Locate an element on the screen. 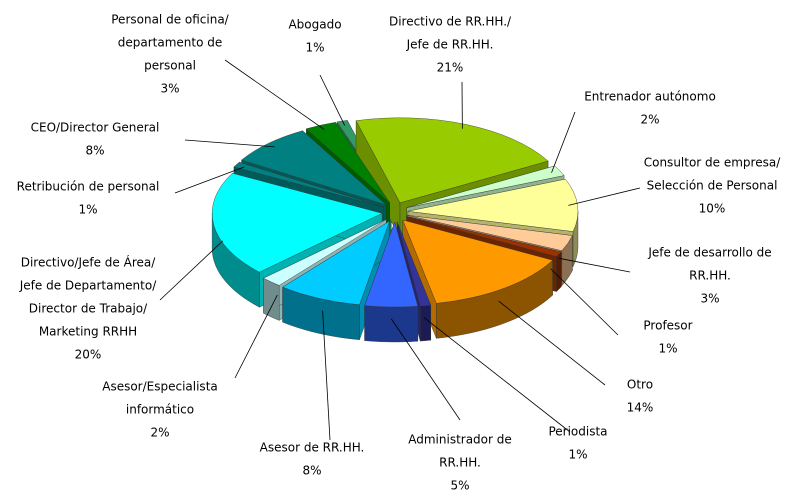 The width and height of the screenshot is (789, 490). slice is located at coordinates (391, 282).